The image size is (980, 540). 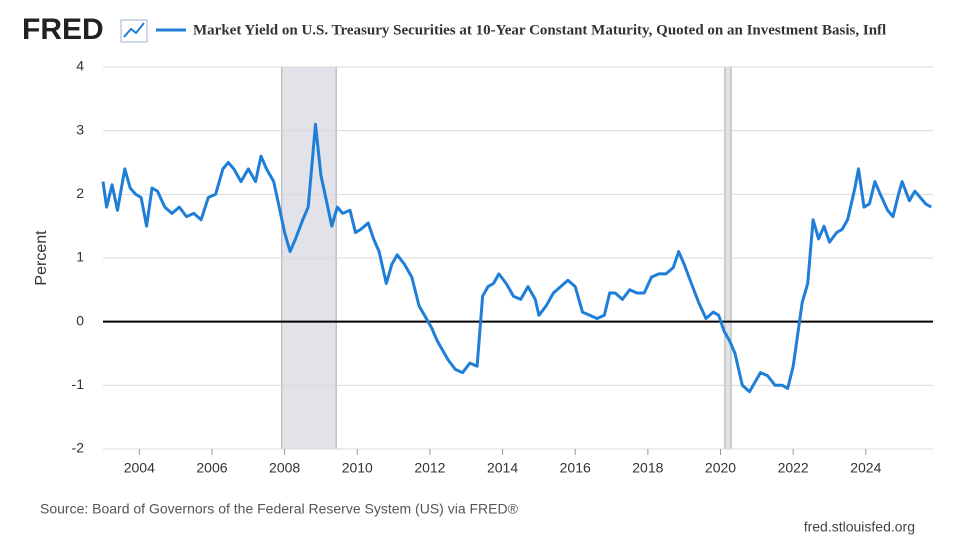 I want to click on y-tick-label: 0, so click(x=80, y=320).